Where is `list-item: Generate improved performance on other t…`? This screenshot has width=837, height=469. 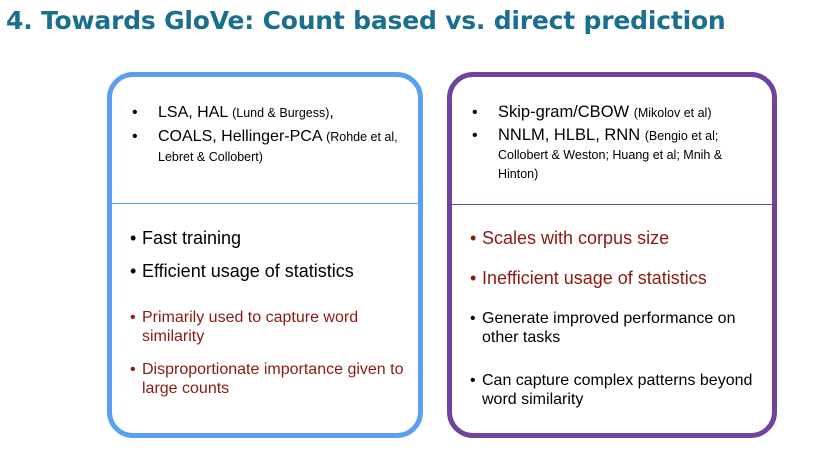 list-item: Generate improved performance on other t… is located at coordinates (618, 328).